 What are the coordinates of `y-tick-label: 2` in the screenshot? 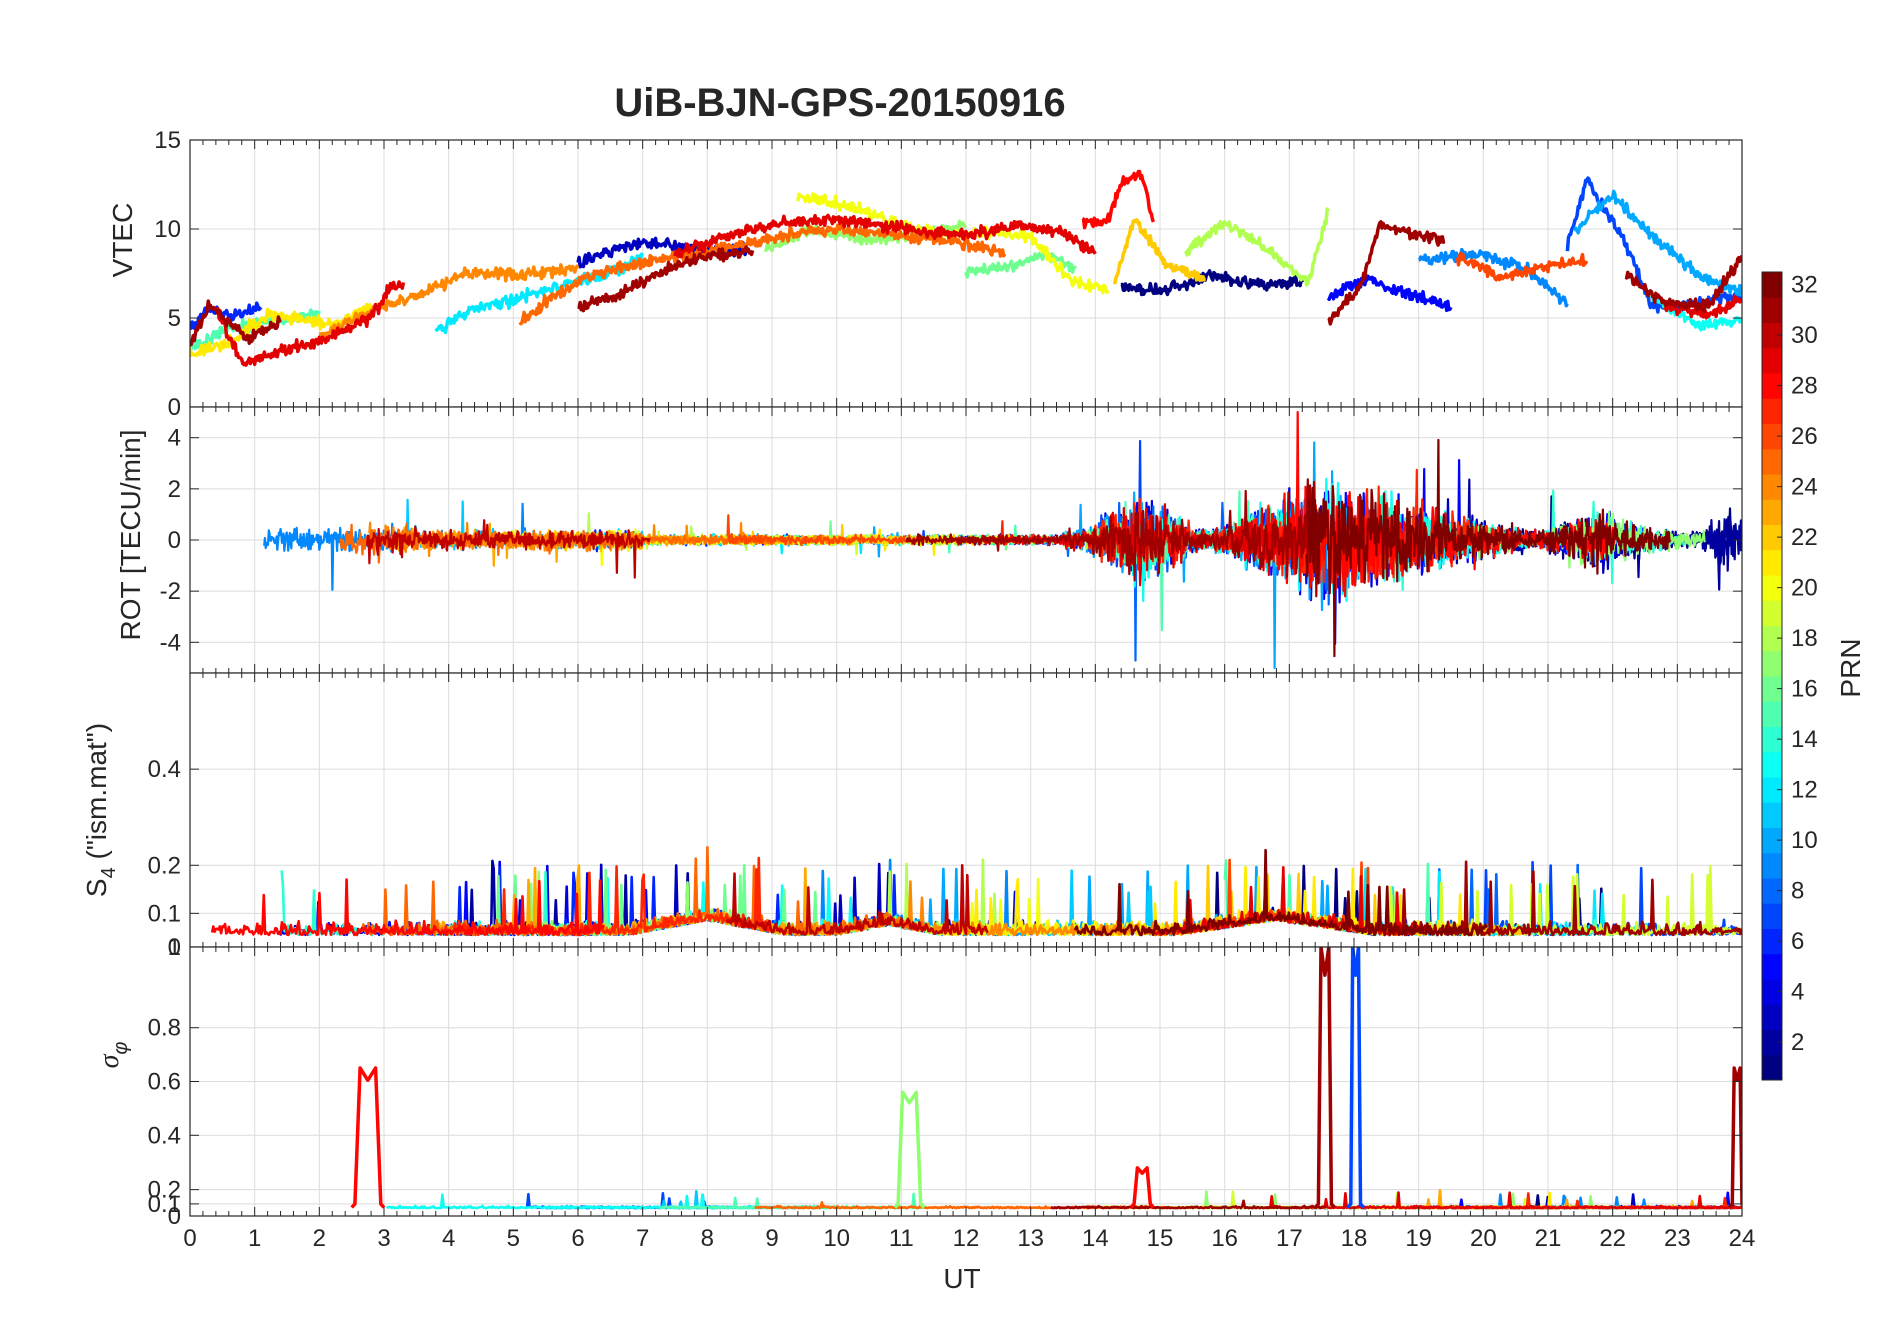 It's located at (174, 489).